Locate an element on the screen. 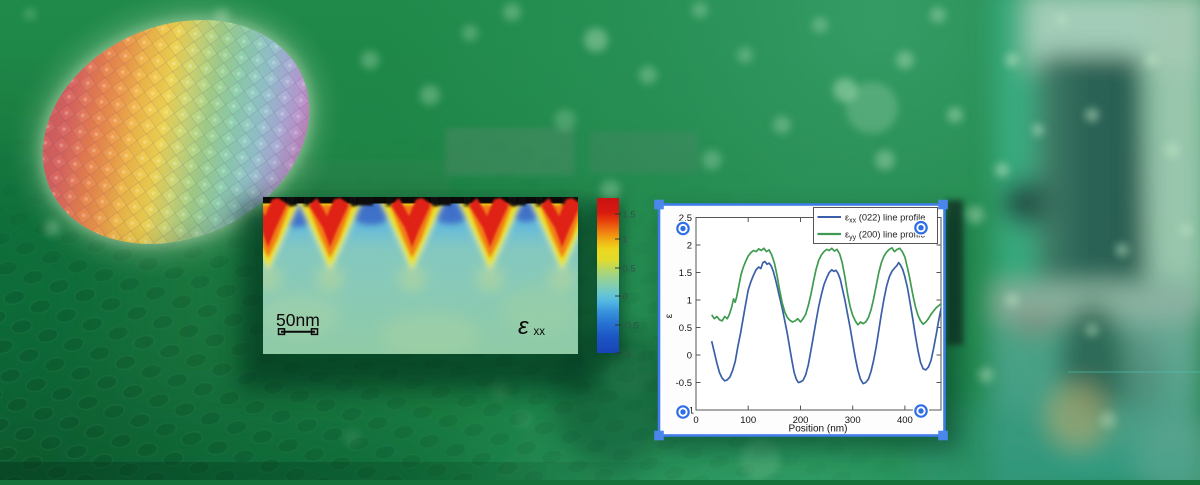 The height and width of the screenshot is (485, 1200). svg-text: 50nm is located at coordinates (298, 320).